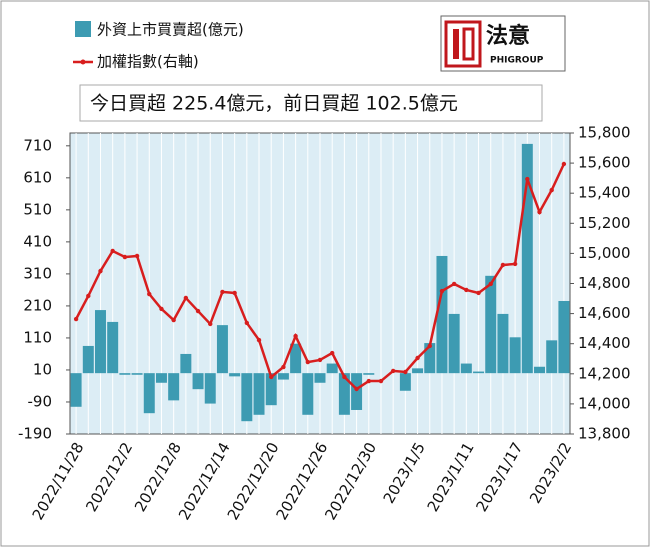  Describe the element at coordinates (604, 403) in the screenshot. I see `y2-tick-label: 14,000` at that location.